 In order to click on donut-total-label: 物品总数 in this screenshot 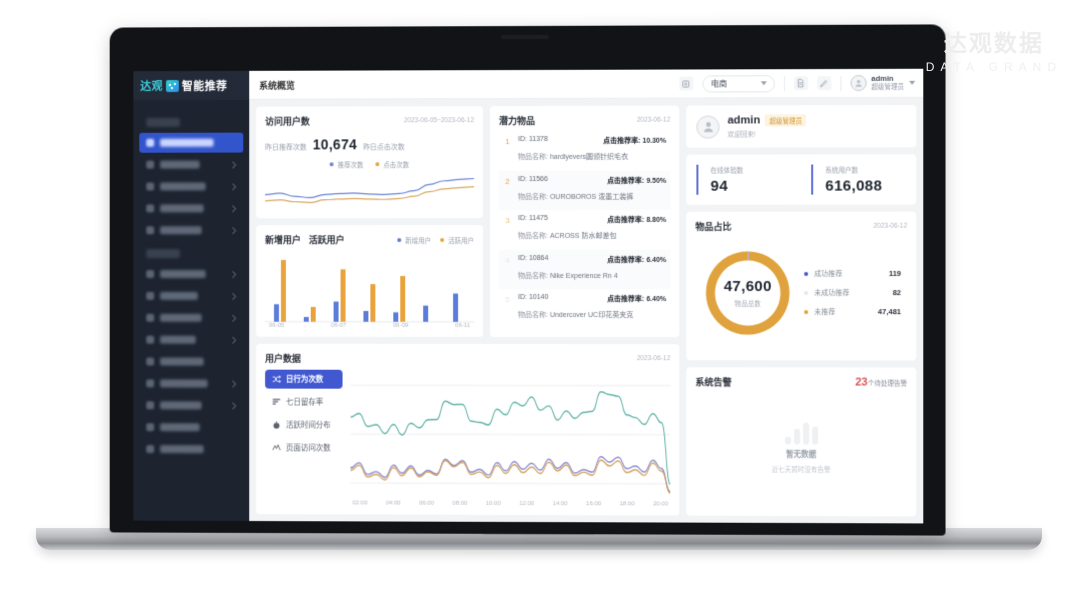, I will do `click(747, 304)`.